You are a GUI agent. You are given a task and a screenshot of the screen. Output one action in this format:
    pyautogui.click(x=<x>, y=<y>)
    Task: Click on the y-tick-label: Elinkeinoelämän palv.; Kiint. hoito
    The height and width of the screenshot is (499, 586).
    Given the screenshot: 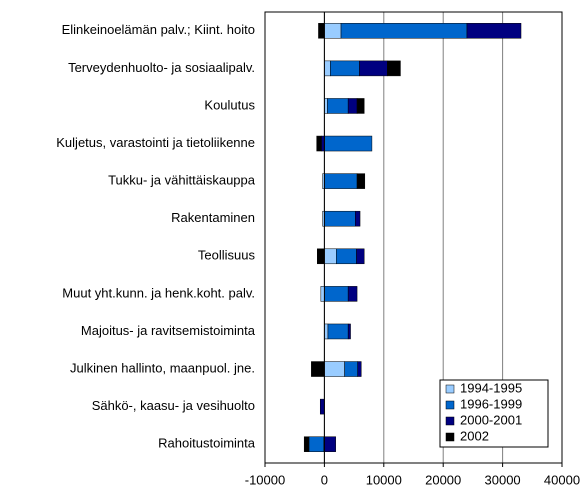 What is the action you would take?
    pyautogui.click(x=158, y=29)
    